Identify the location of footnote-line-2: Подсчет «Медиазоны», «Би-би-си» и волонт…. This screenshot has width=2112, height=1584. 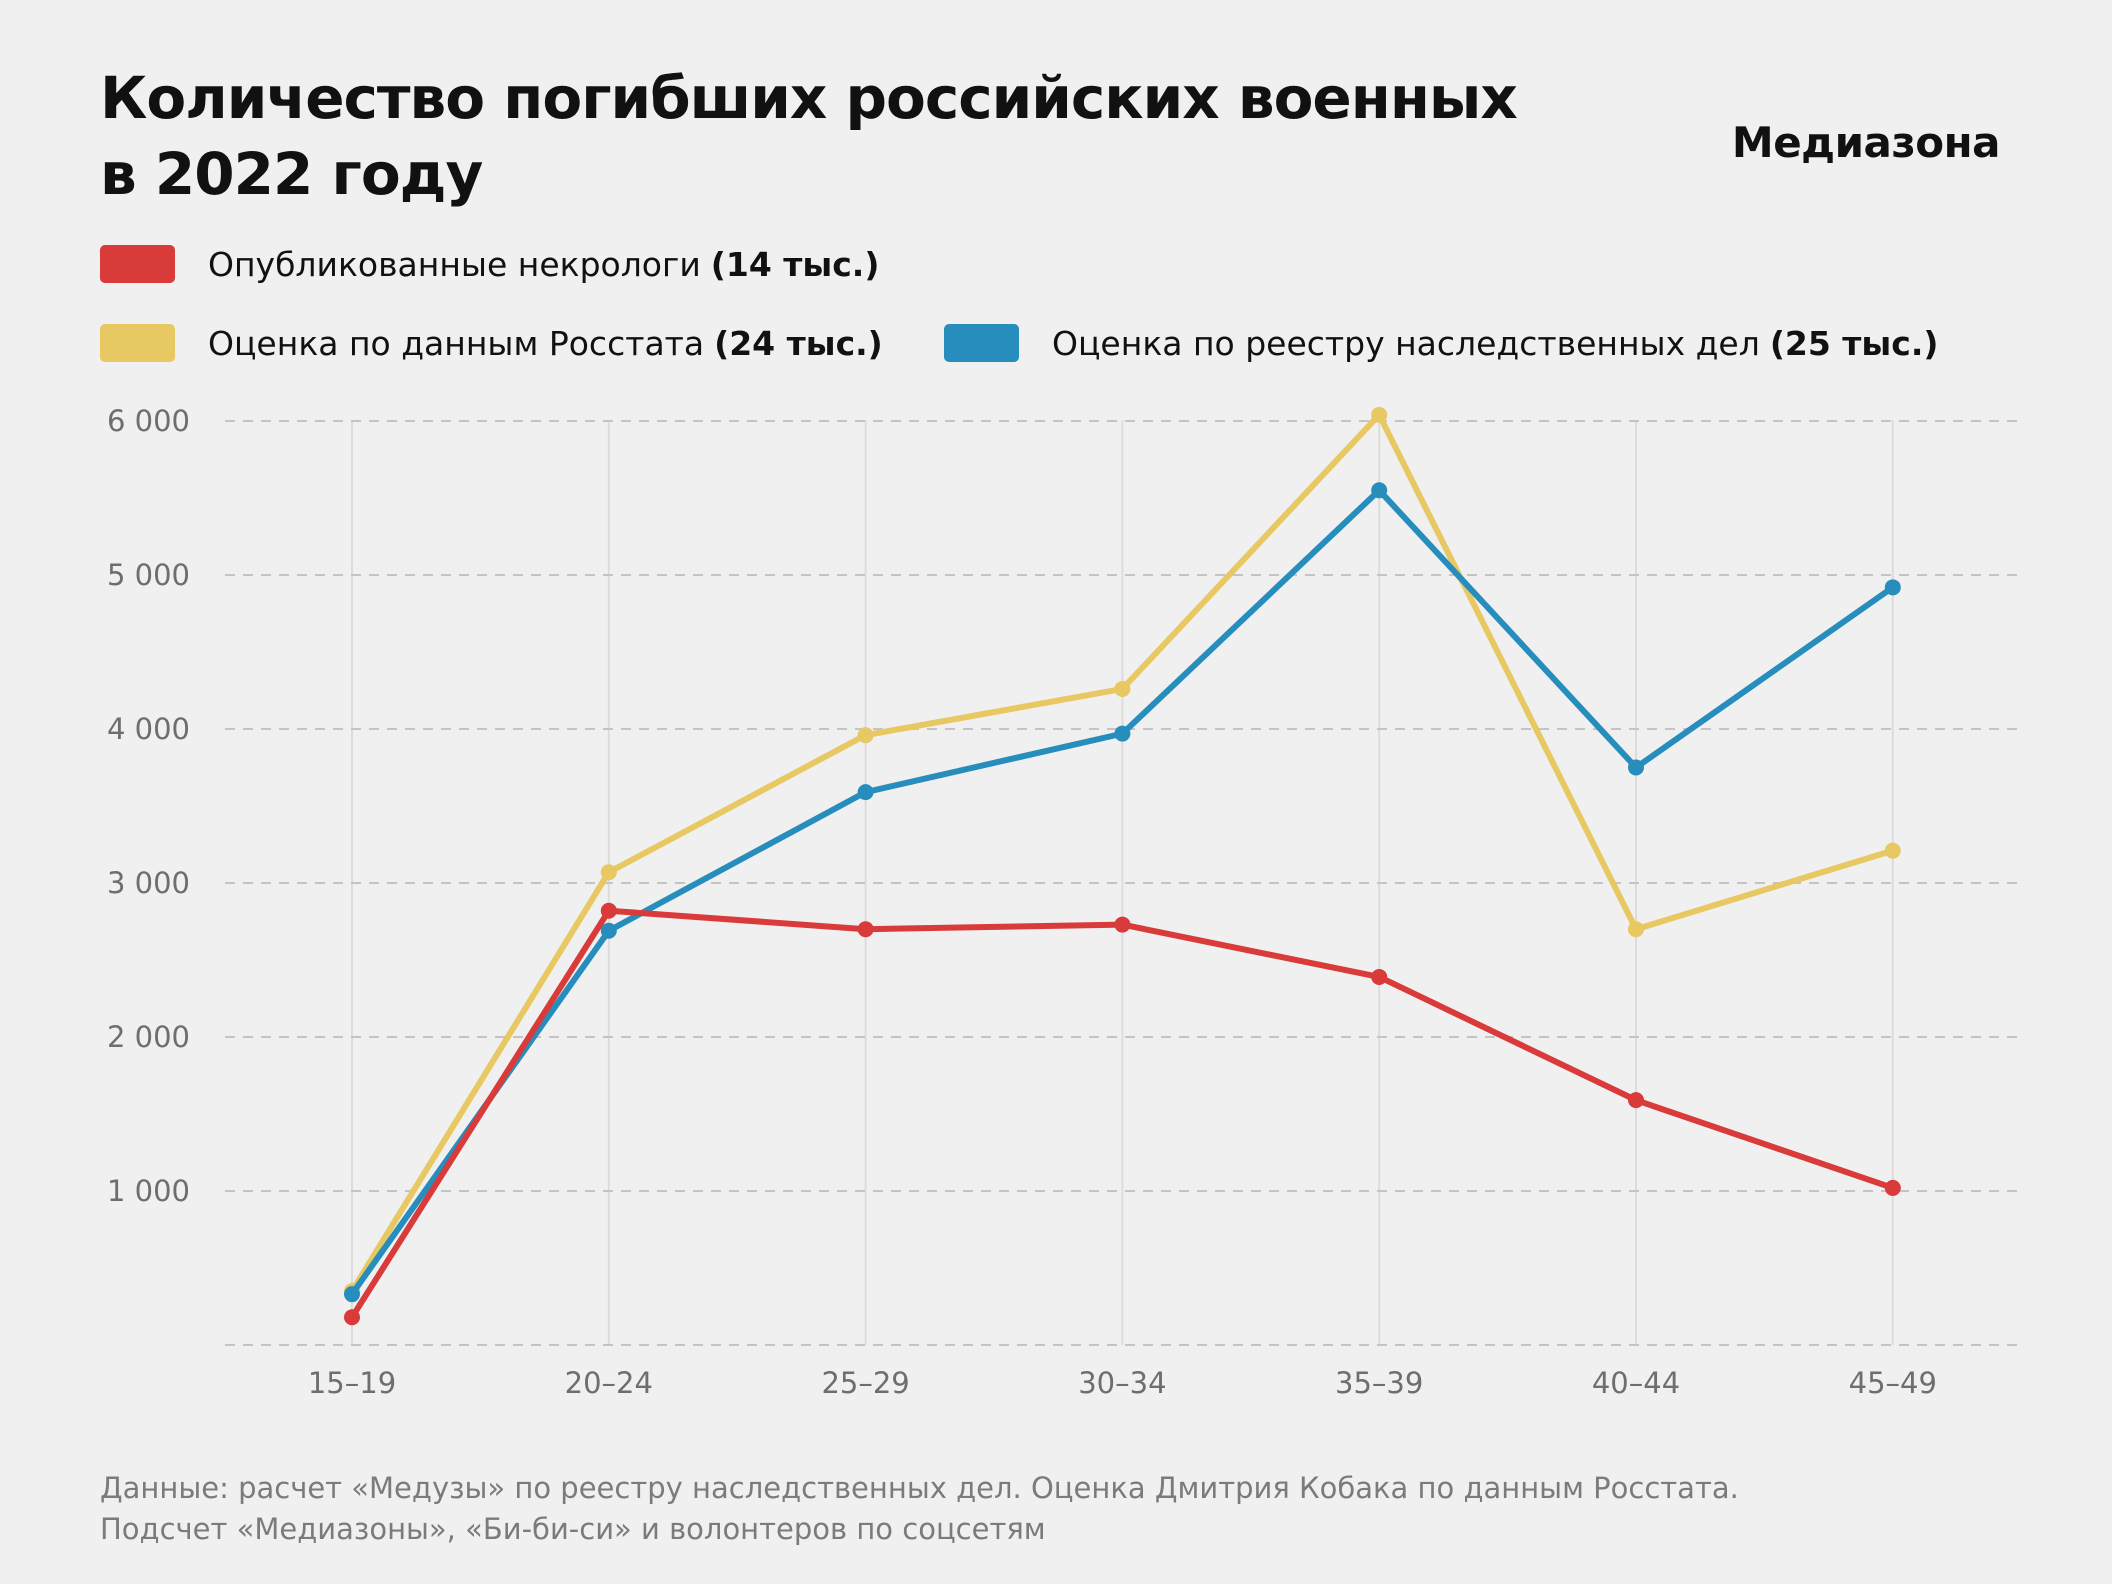
(573, 1529).